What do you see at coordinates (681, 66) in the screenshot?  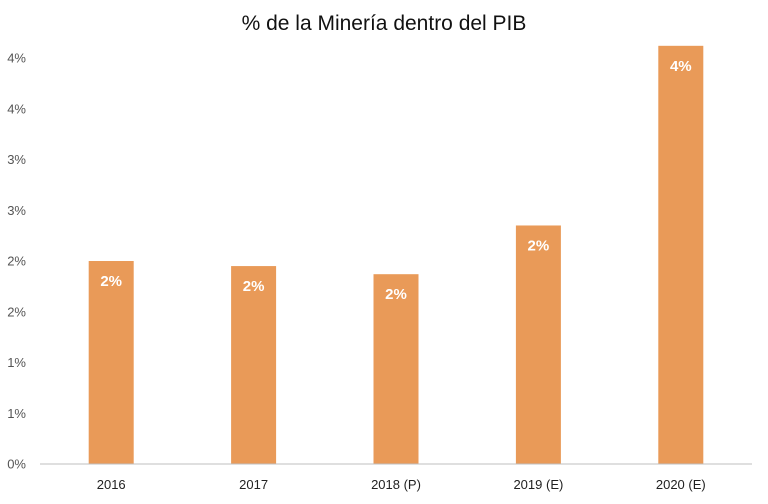 I see `data-label: 4%` at bounding box center [681, 66].